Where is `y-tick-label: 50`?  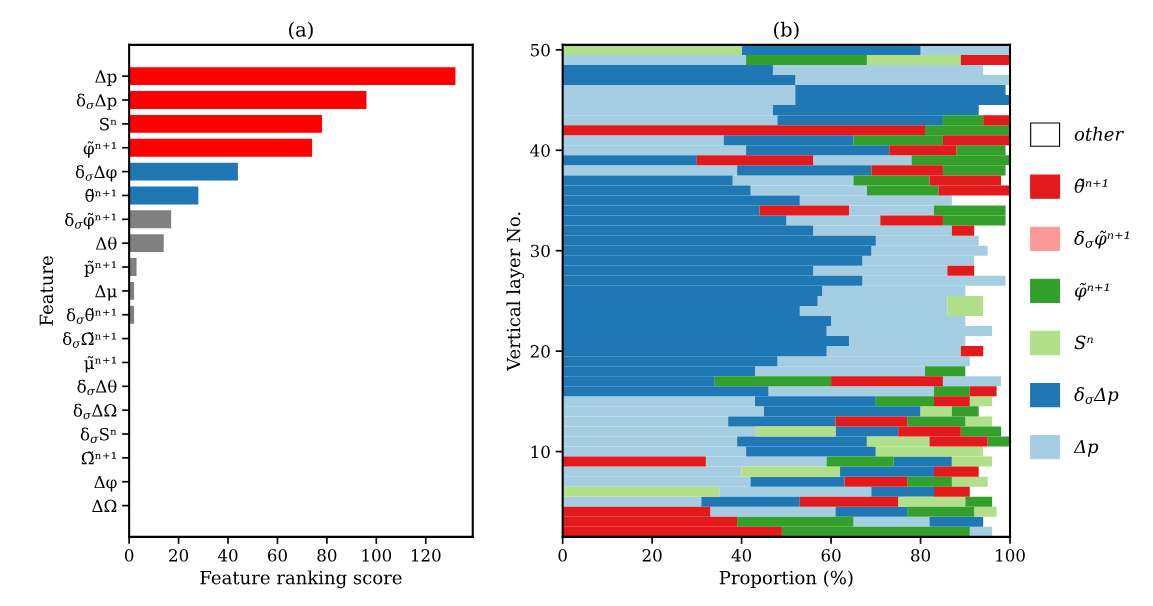
y-tick-label: 50 is located at coordinates (540, 50).